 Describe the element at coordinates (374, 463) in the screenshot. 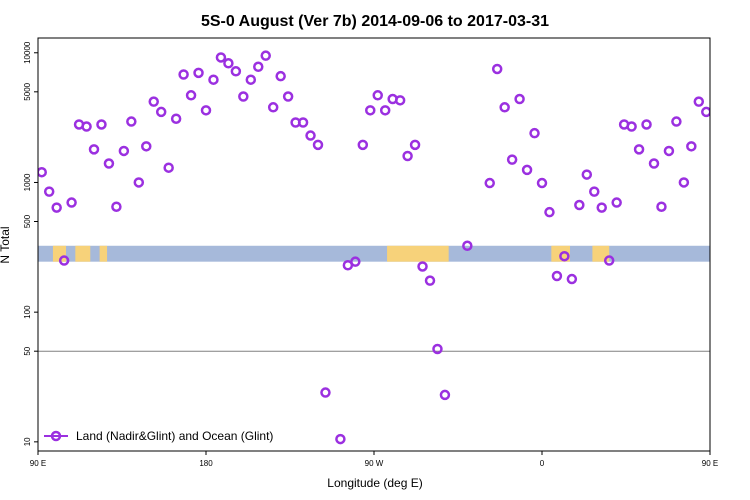

I see `x-tick-label: 90 W` at that location.